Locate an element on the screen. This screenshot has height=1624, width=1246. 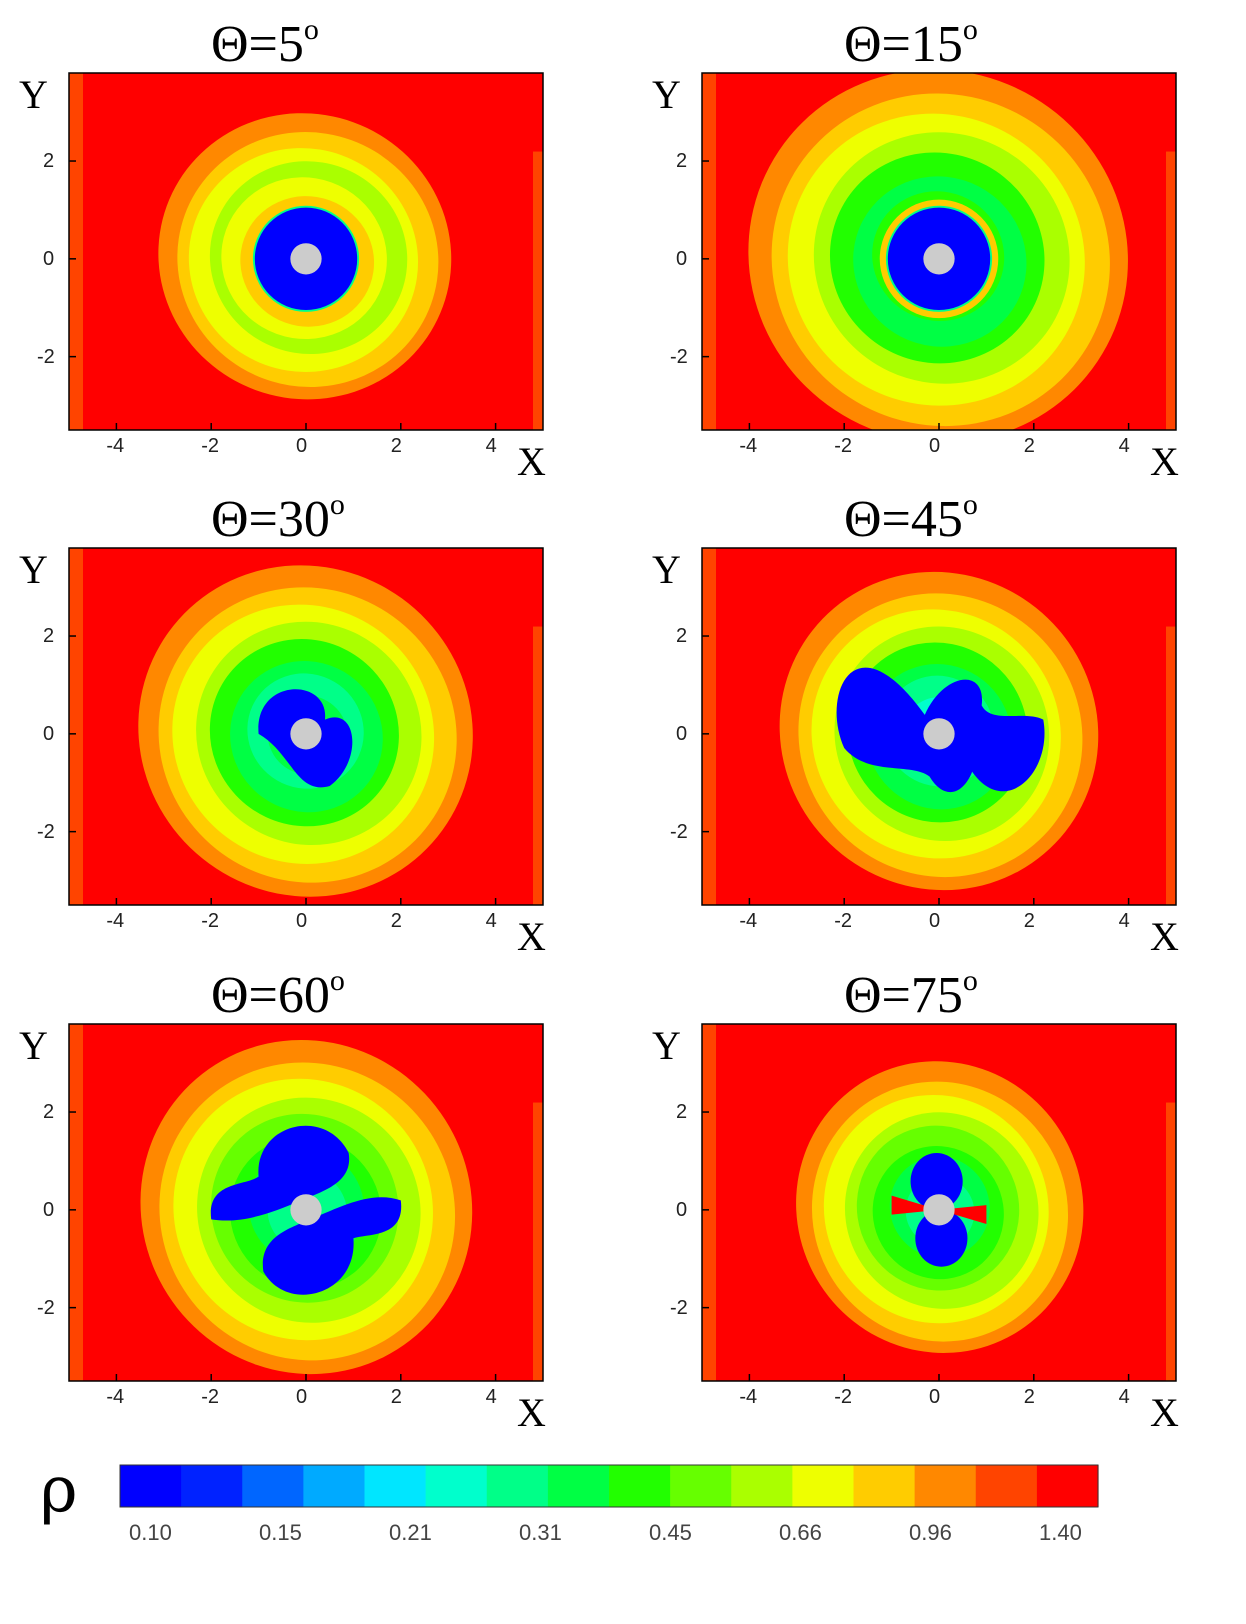
colorbar-tick-label: 0.45 is located at coordinates (670, 1532).